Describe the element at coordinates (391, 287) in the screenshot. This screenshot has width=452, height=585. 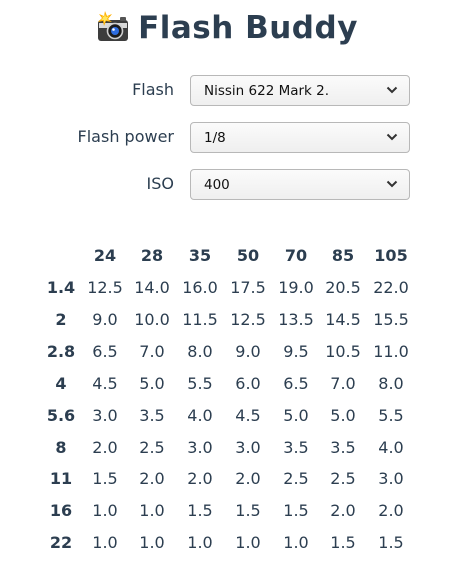
I see `table-cell: 22.0` at that location.